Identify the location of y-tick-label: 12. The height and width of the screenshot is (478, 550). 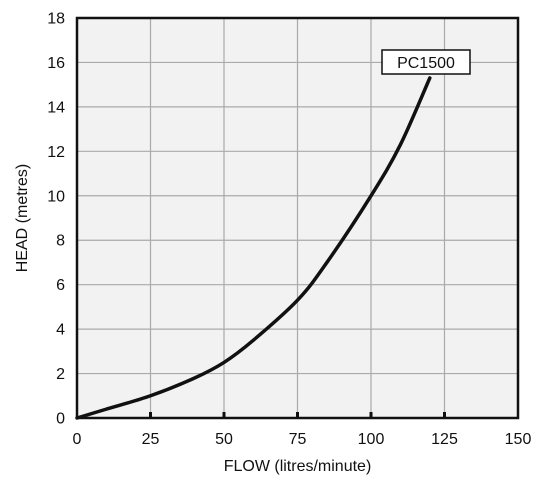
(56, 152).